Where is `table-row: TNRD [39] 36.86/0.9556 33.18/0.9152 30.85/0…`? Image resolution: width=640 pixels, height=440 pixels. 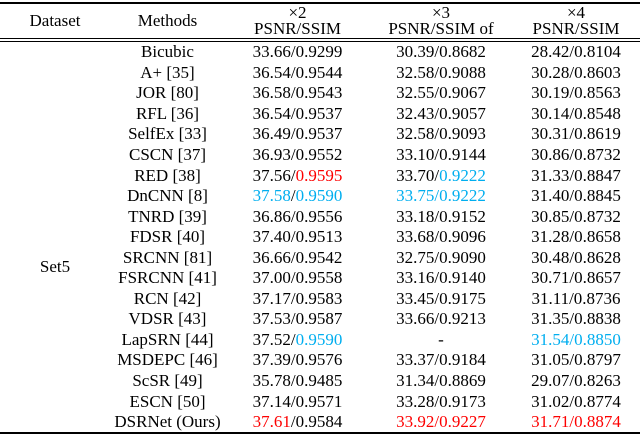 table-row: TNRD [39] 36.86/0.9556 33.18/0.9152 30.85/0… is located at coordinates (320, 216).